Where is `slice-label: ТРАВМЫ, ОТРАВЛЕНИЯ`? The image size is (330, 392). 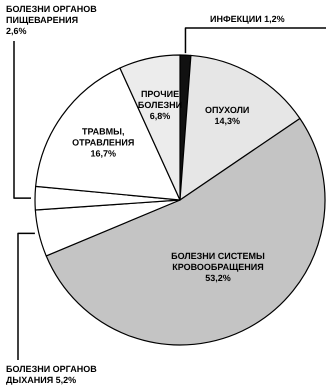 slice-label: ТРАВМЫ, ОТРАВЛЕНИЯ is located at coordinates (103, 137).